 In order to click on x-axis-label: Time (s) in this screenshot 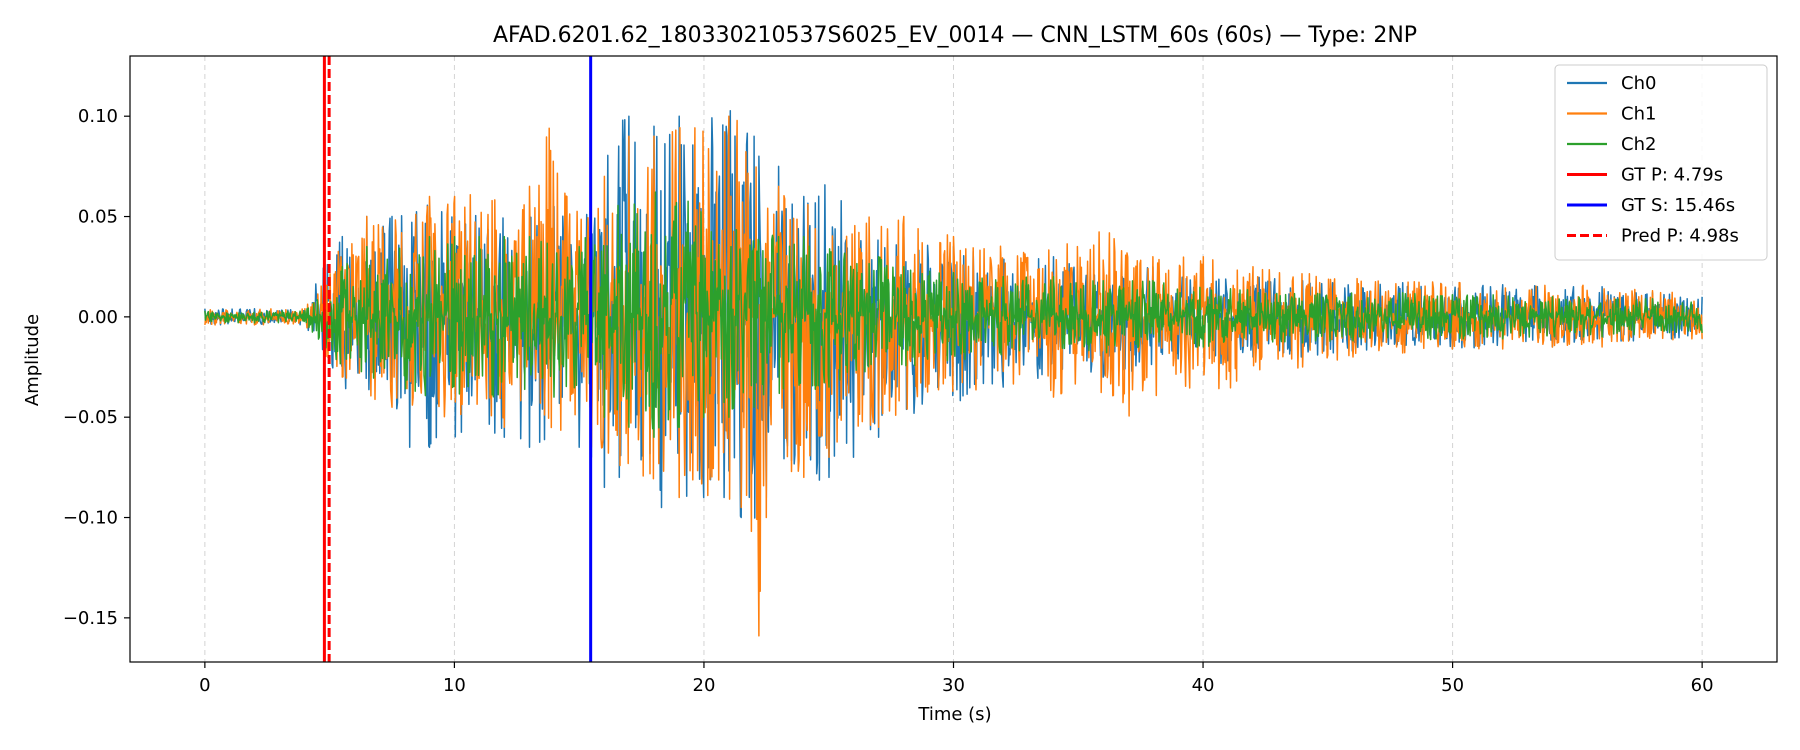, I will do `click(954, 714)`.